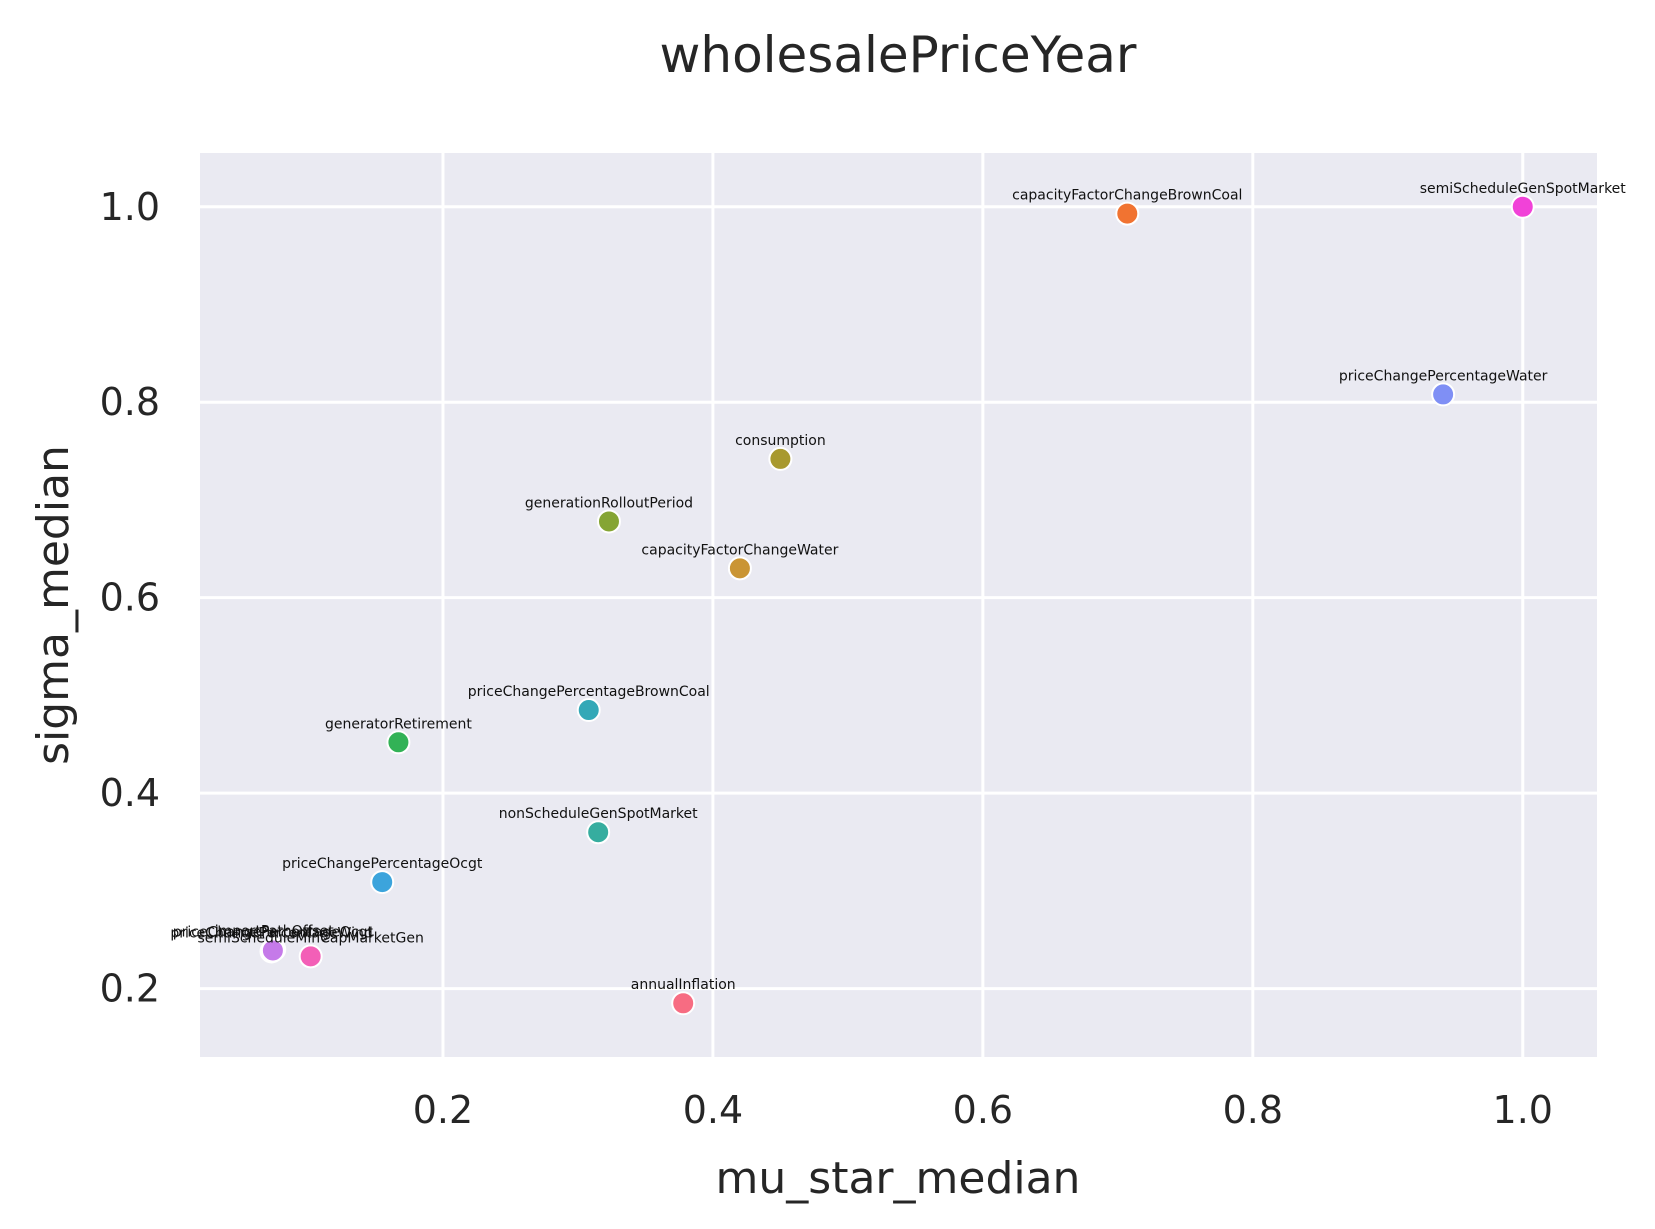 This screenshot has width=1655, height=1229. I want to click on x-tick-label: 0.4, so click(713, 1110).